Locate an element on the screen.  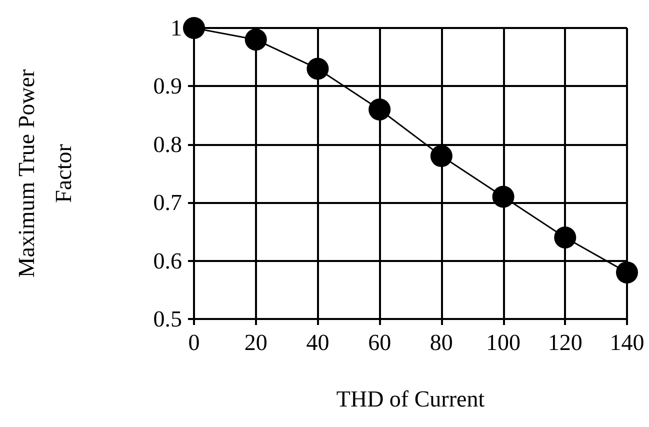
y-tick-label: 0.9 is located at coordinates (167, 86).